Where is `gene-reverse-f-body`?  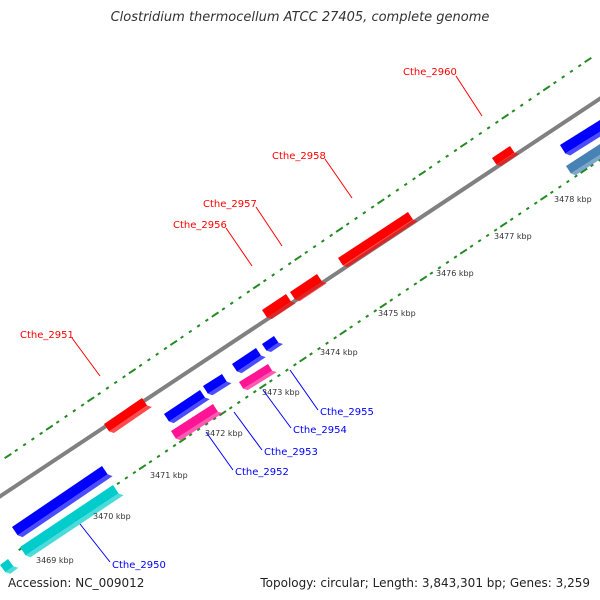
gene-reverse-f-body is located at coordinates (580, 137).